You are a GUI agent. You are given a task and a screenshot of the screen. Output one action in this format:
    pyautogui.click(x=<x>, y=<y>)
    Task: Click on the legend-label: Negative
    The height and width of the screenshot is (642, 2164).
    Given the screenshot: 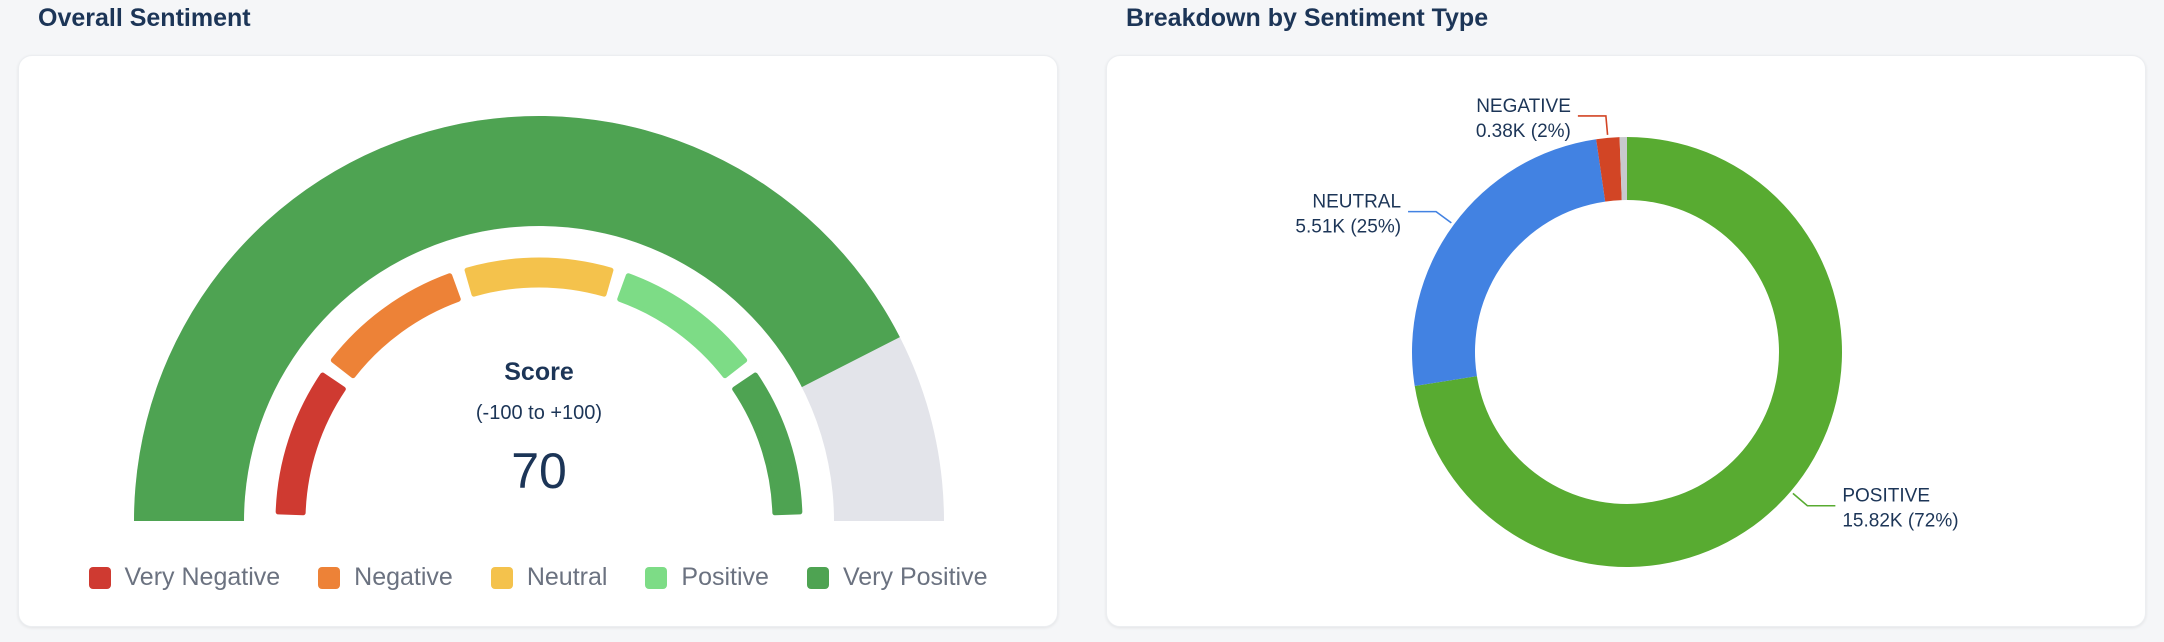 What is the action you would take?
    pyautogui.click(x=403, y=577)
    